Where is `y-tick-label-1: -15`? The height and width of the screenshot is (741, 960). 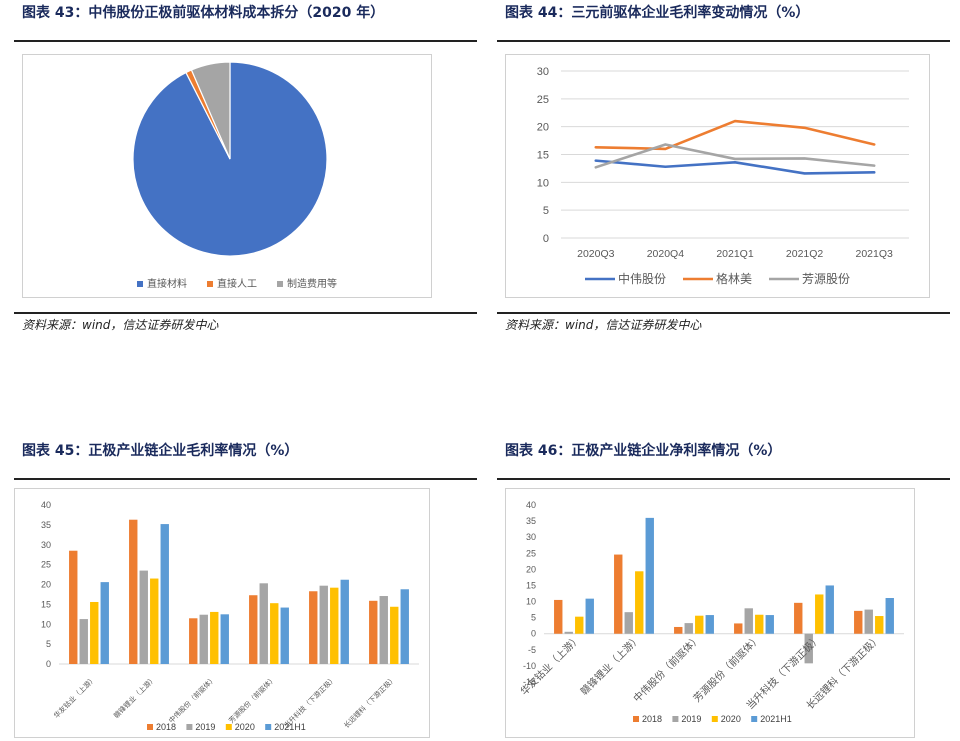
y-tick-label-1: -15 is located at coordinates (529, 682).